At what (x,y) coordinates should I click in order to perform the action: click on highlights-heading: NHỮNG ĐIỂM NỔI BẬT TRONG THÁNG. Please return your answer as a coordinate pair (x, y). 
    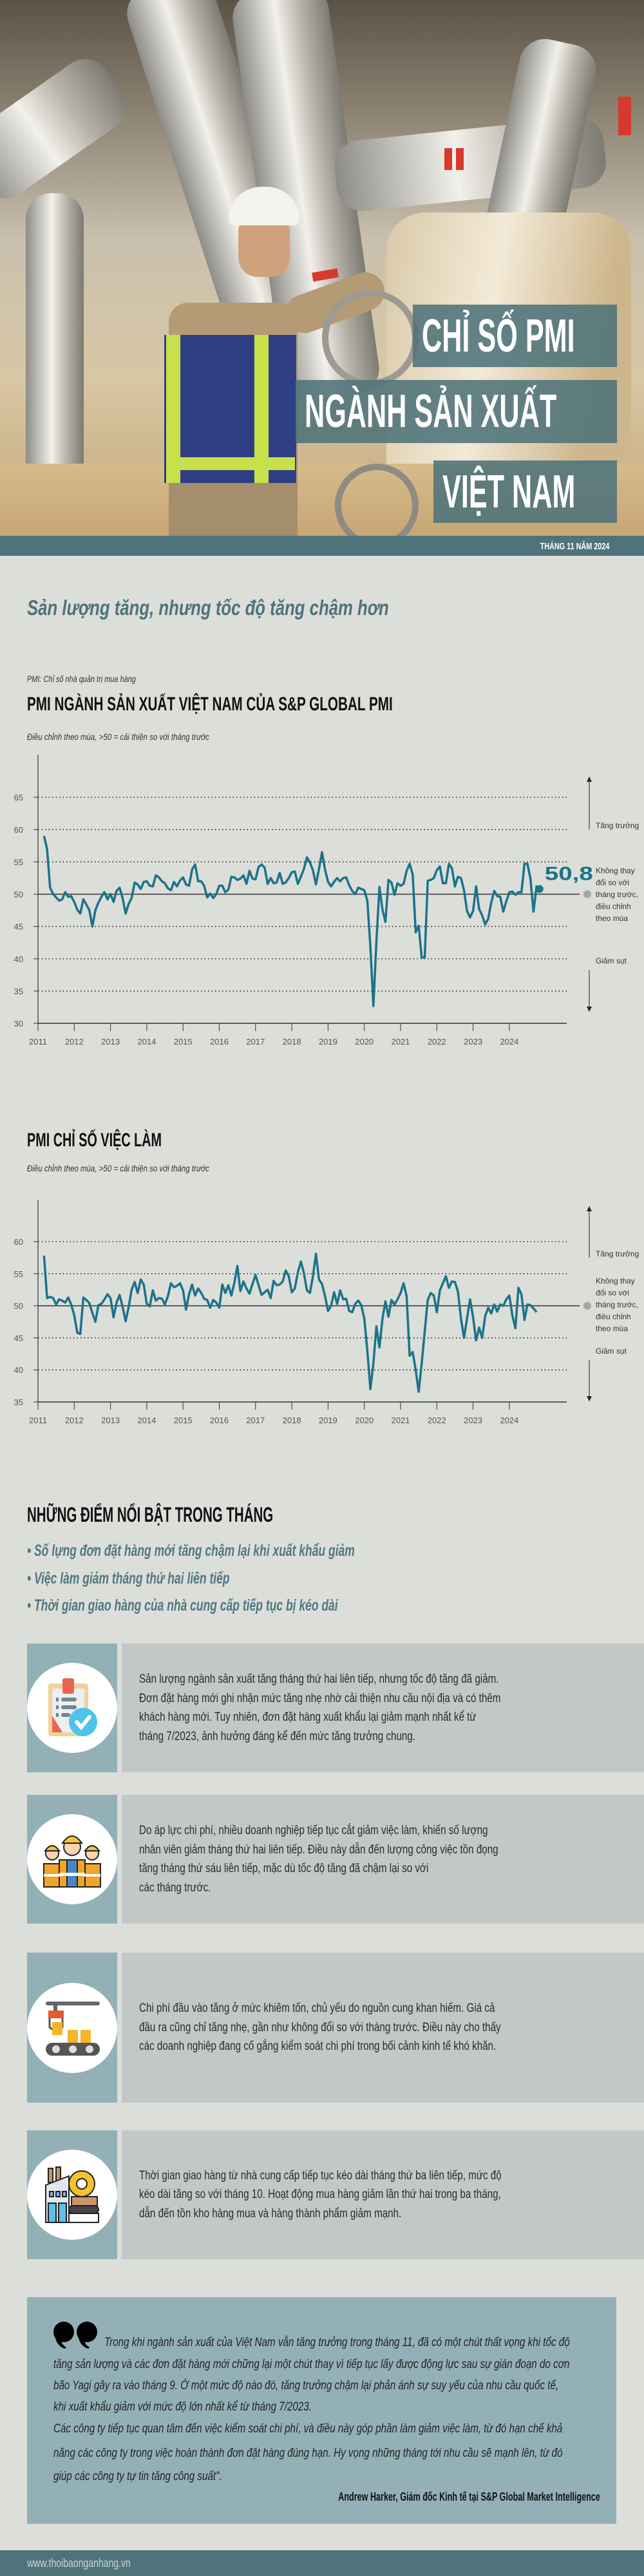
    Looking at the image, I should click on (151, 1514).